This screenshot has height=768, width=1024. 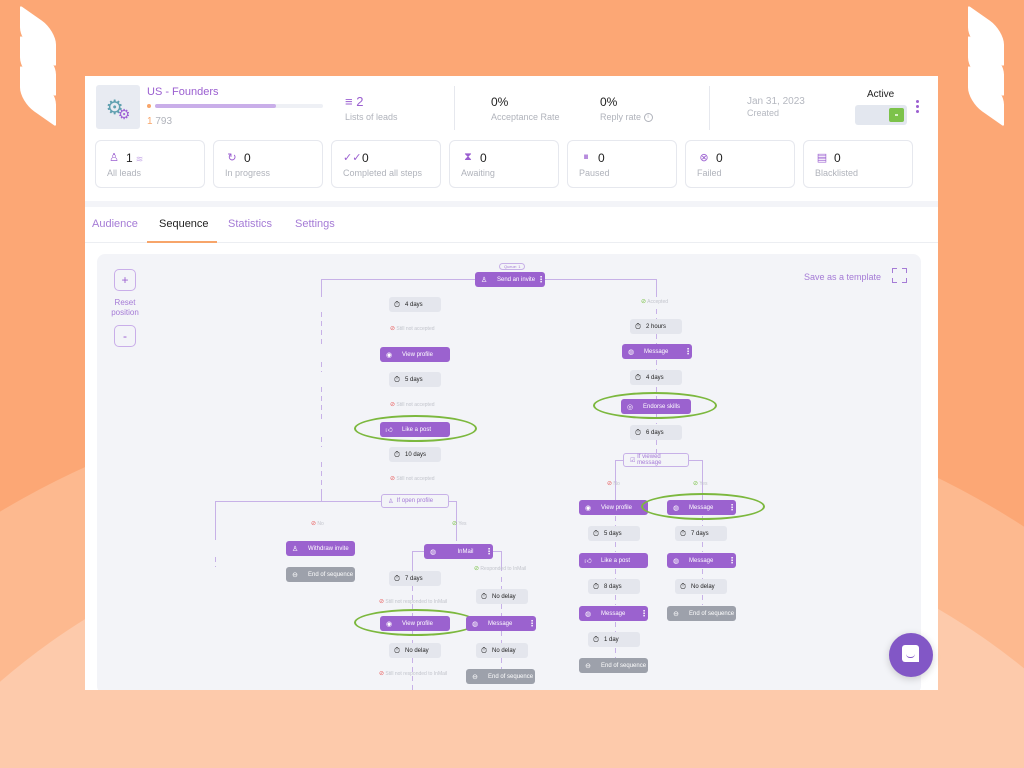 What do you see at coordinates (512, 266) in the screenshot?
I see `queue-badge: Queue: 1` at bounding box center [512, 266].